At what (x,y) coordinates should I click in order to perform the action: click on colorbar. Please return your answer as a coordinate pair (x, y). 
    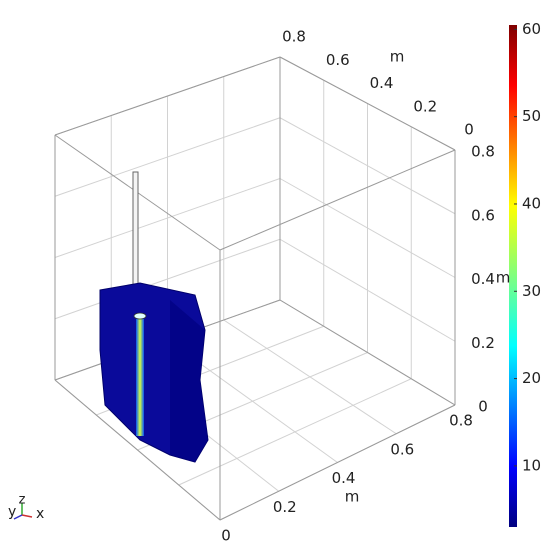
    Looking at the image, I should click on (513, 276).